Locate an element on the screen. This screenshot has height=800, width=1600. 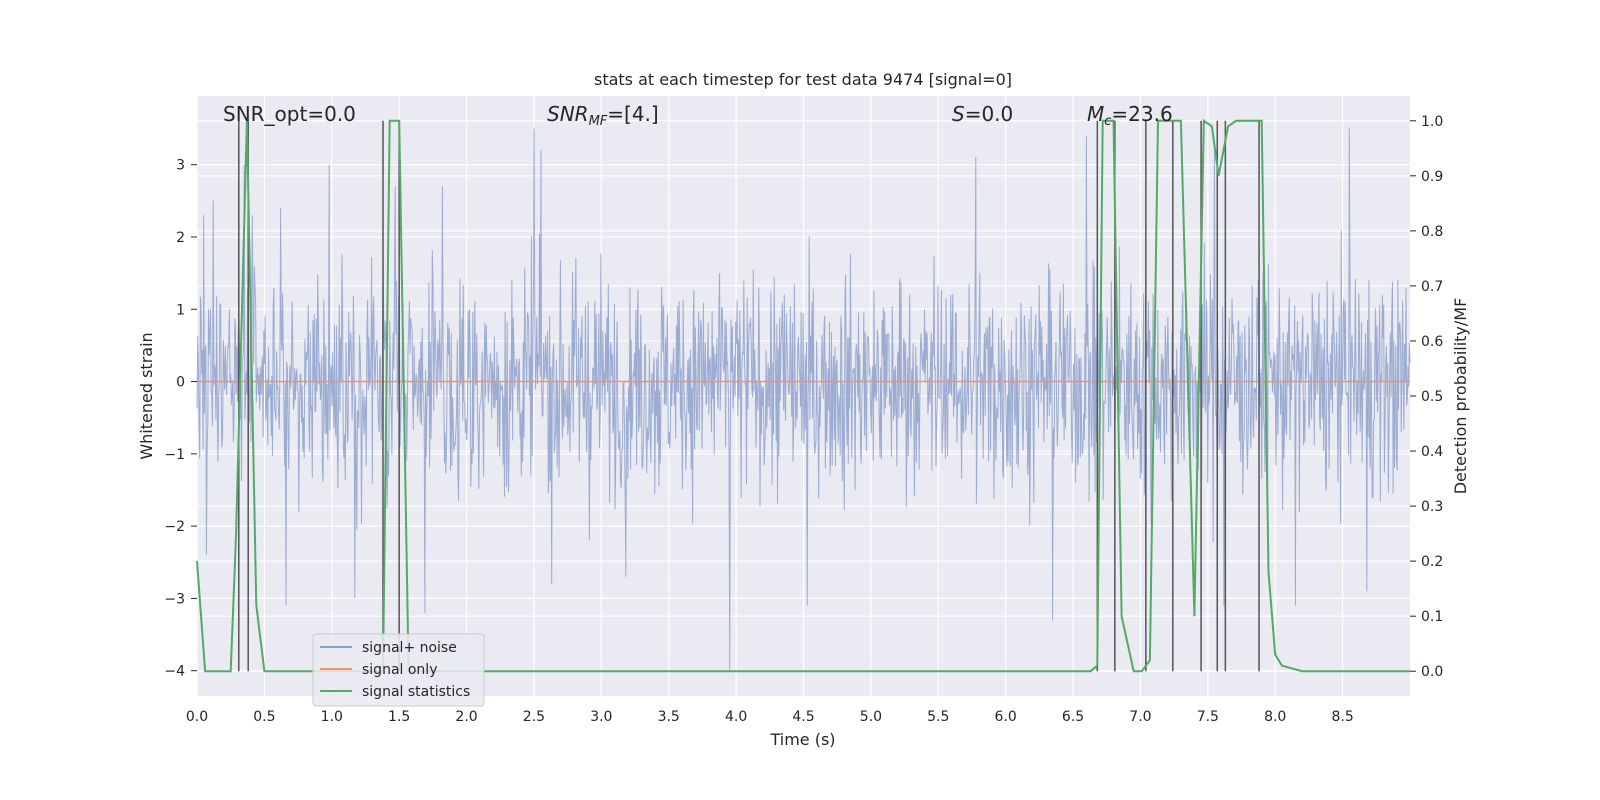
y-axis-label-left: Whitened strain is located at coordinates (146, 395).